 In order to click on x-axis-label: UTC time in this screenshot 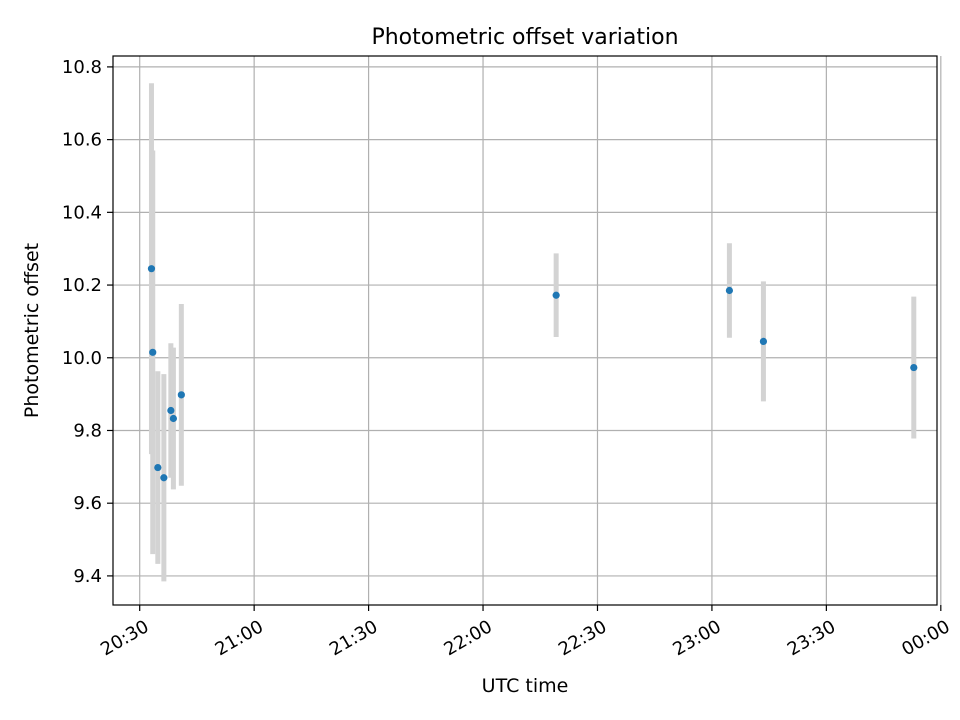, I will do `click(525, 686)`.